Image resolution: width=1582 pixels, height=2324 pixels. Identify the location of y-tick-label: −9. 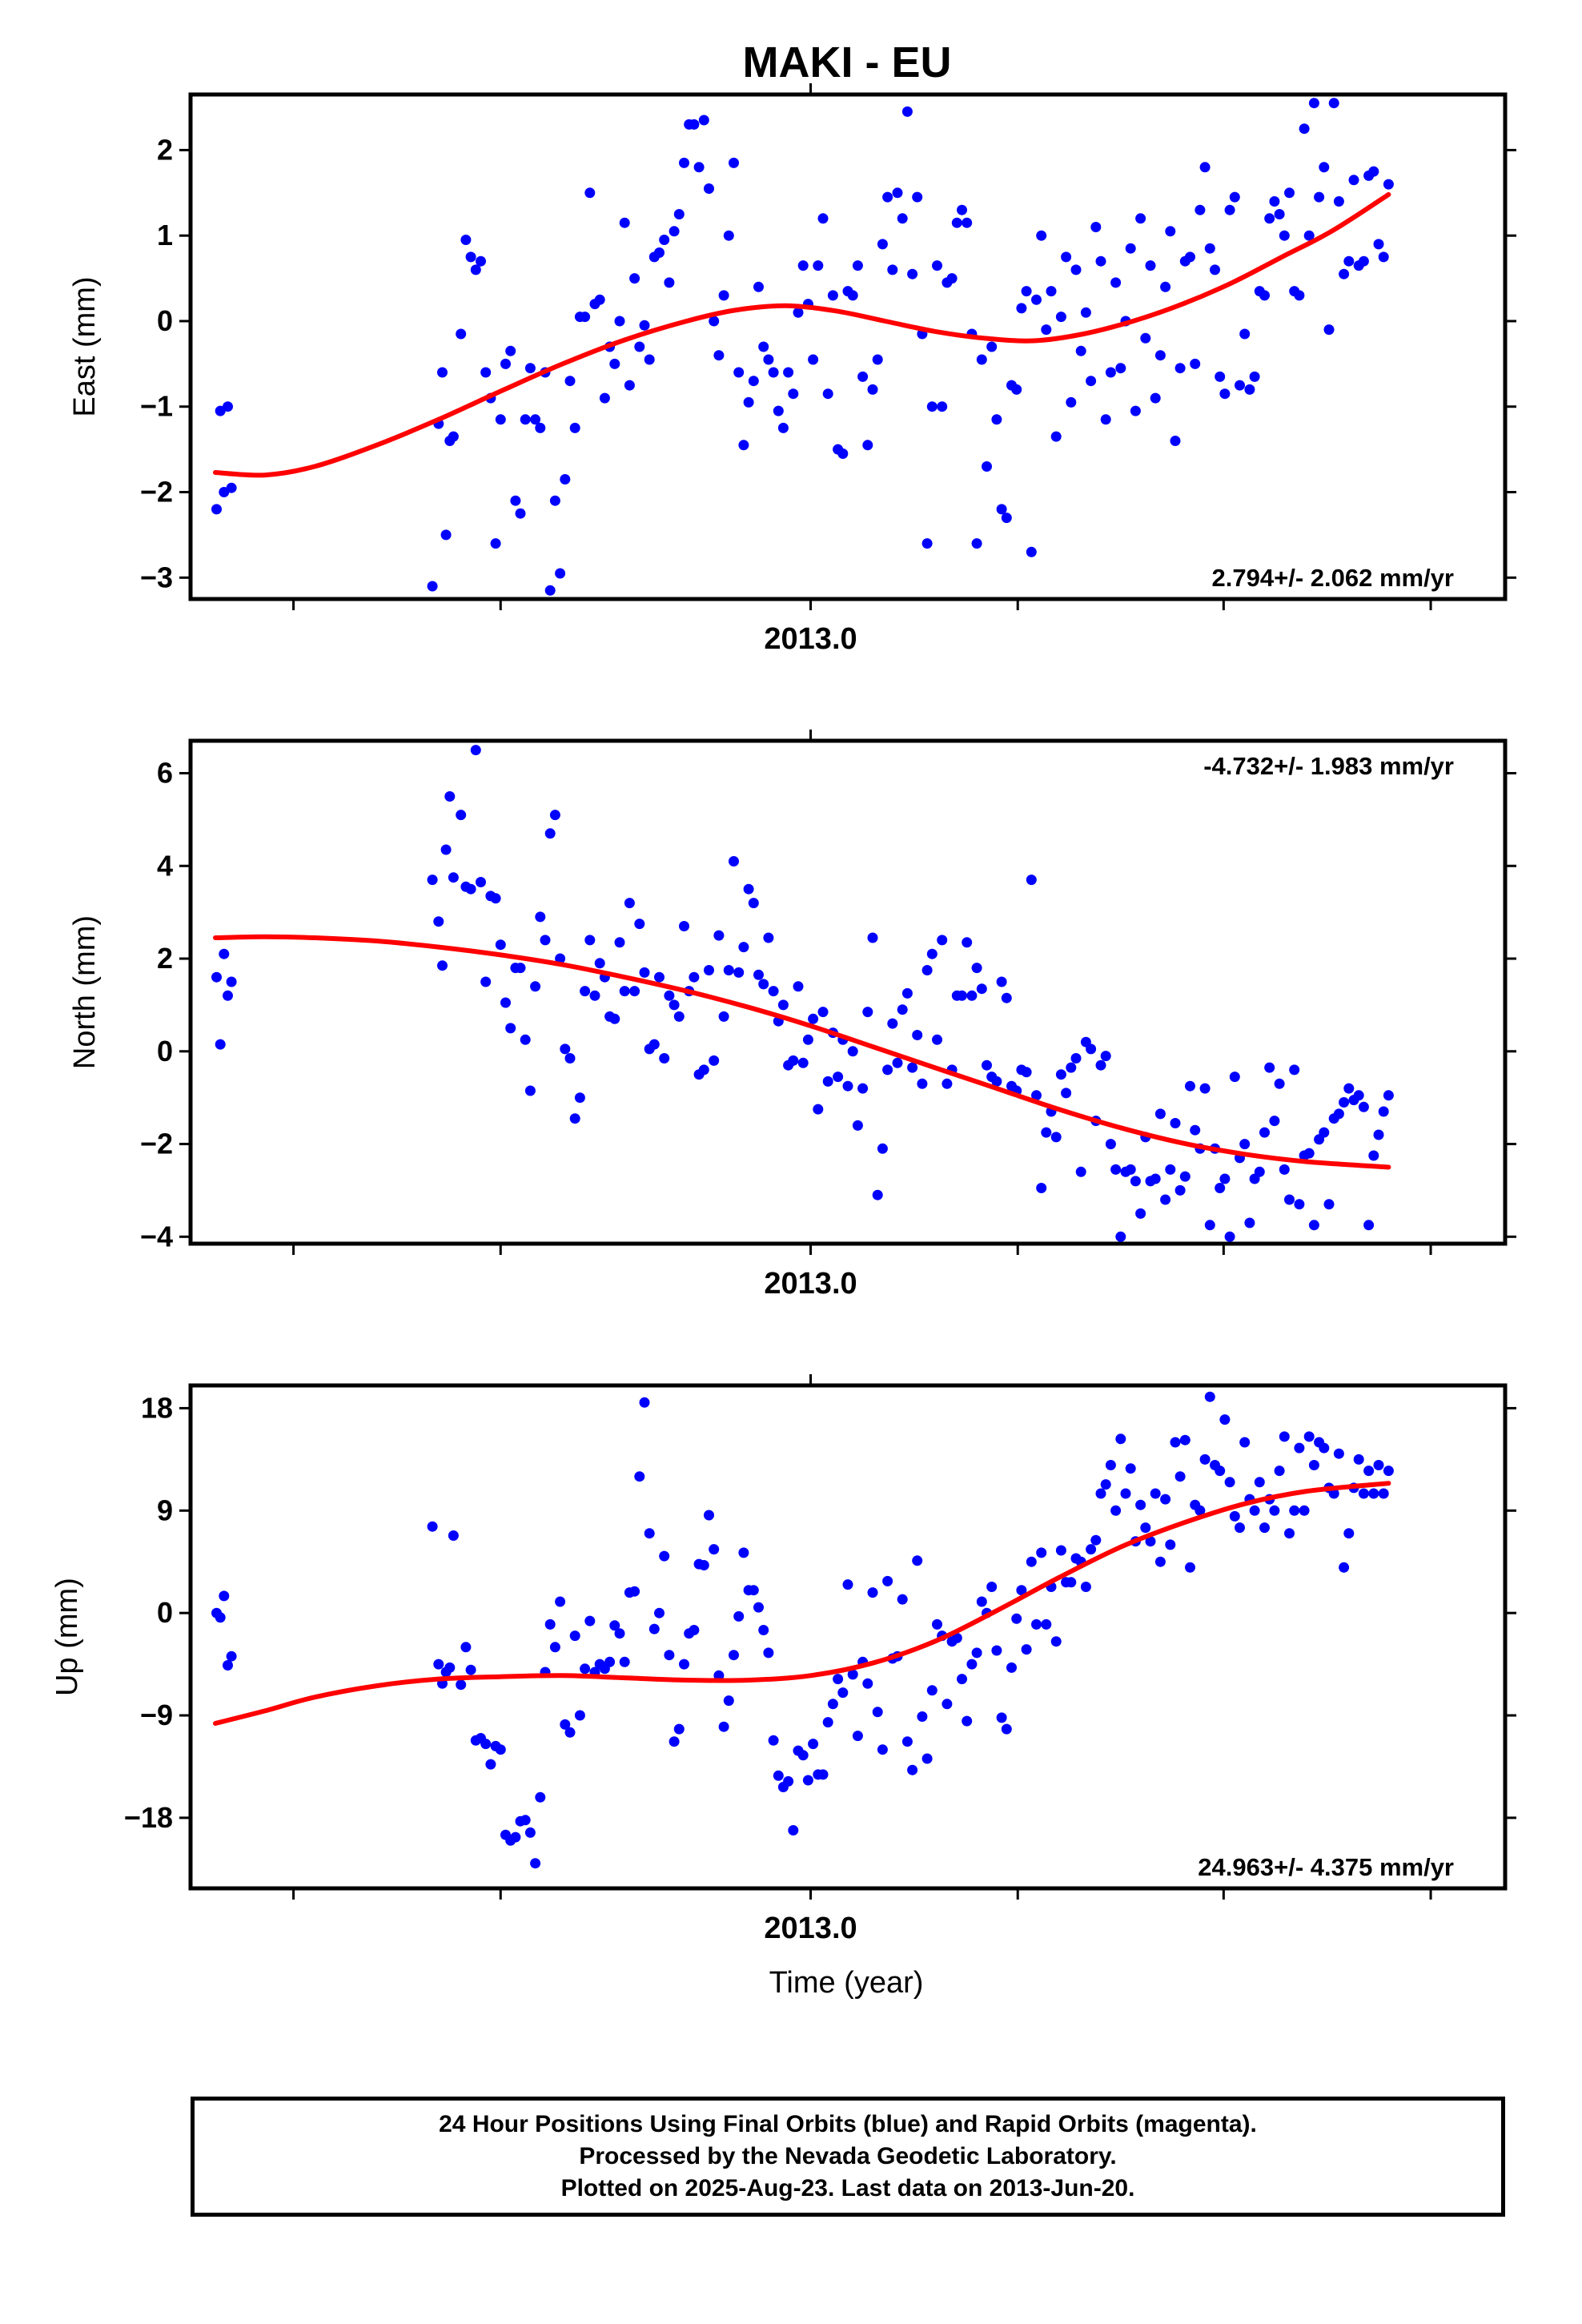
(156, 1715).